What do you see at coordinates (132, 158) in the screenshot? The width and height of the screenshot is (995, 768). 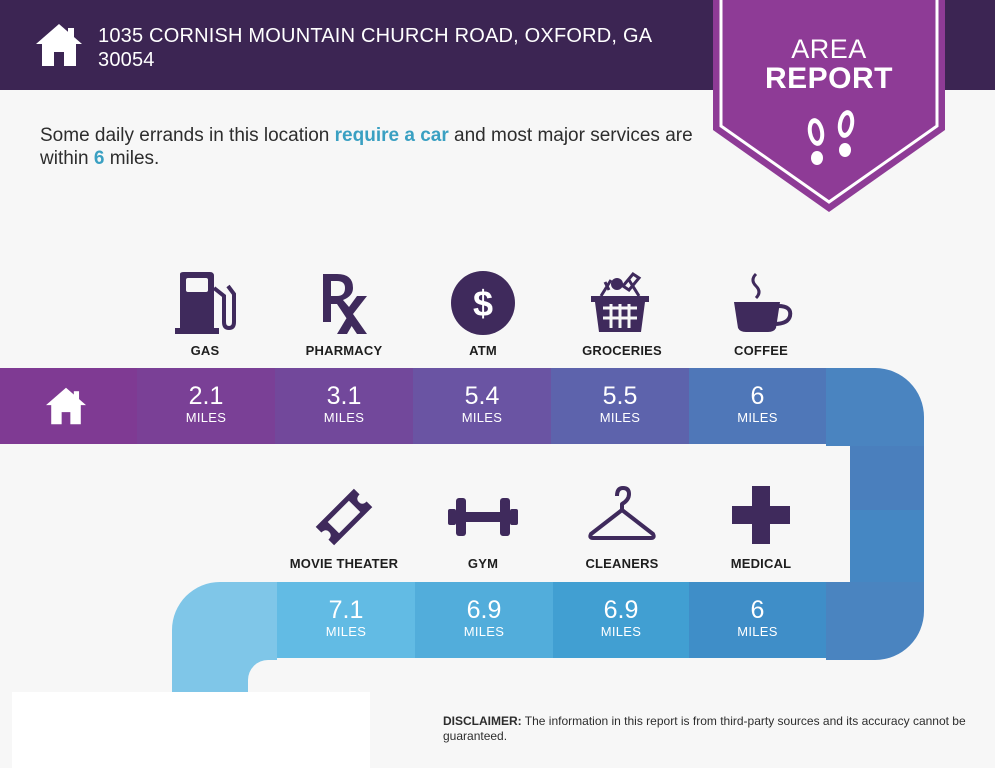 I see `summary-part-3: miles.` at bounding box center [132, 158].